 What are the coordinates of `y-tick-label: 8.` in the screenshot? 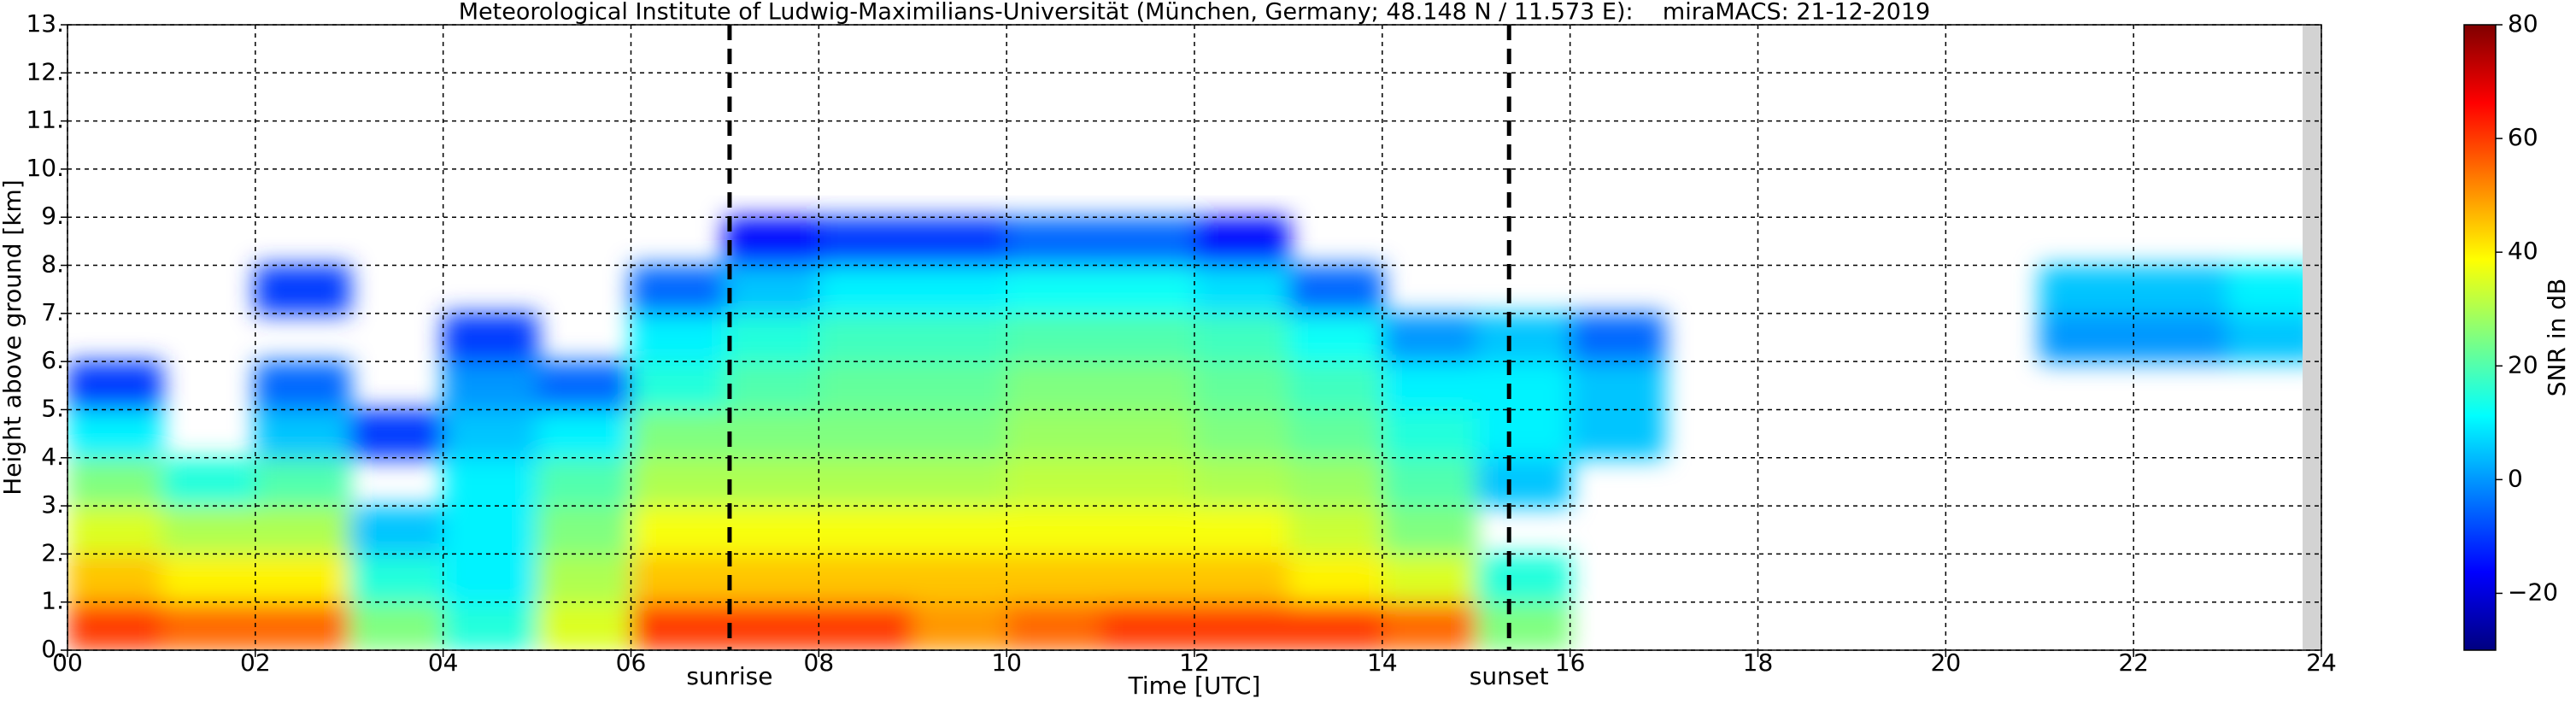 It's located at (52, 264).